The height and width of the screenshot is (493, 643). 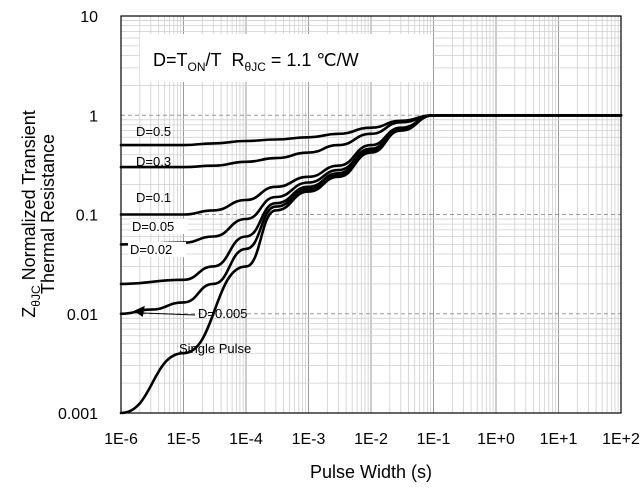 What do you see at coordinates (82, 315) in the screenshot?
I see `y-tick-label: 0.01` at bounding box center [82, 315].